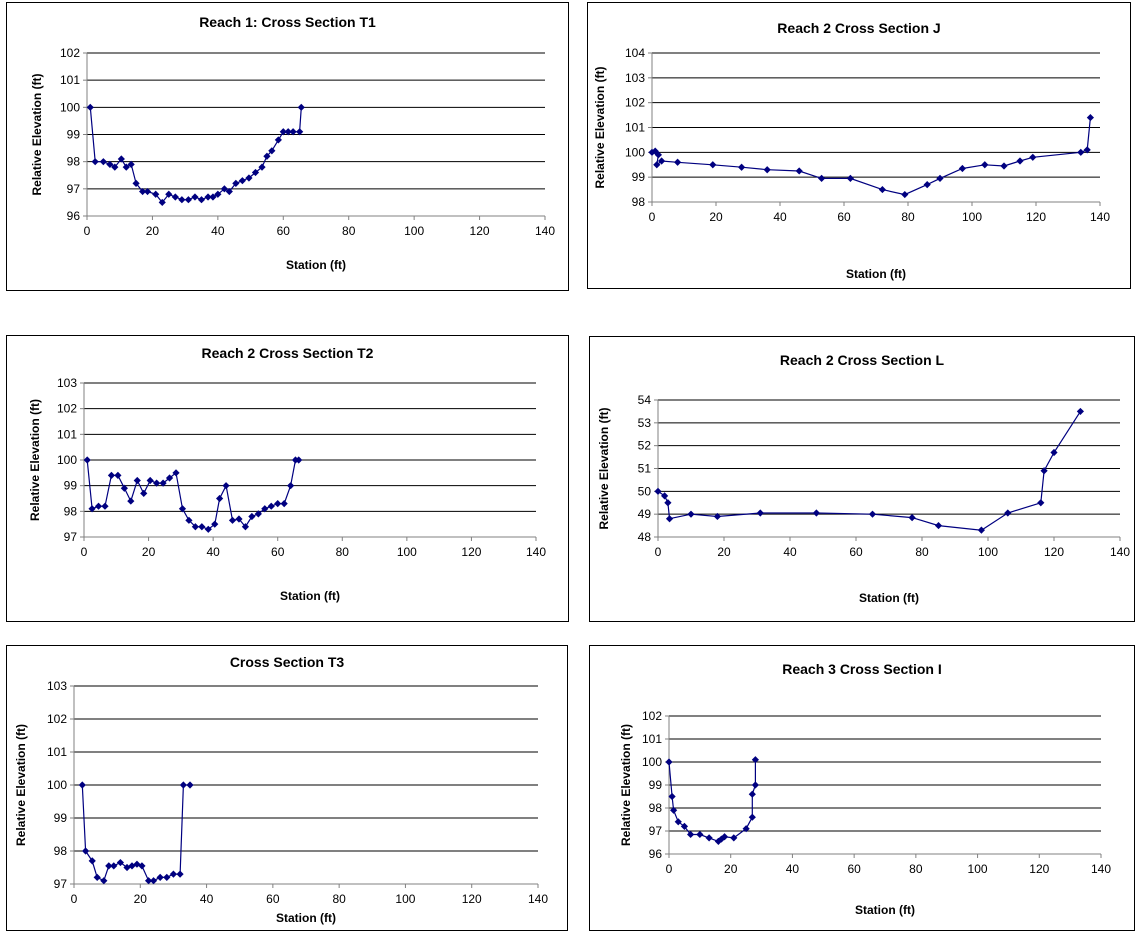 Image resolution: width=1135 pixels, height=934 pixels. I want to click on y-tick-label: 53, so click(645, 423).